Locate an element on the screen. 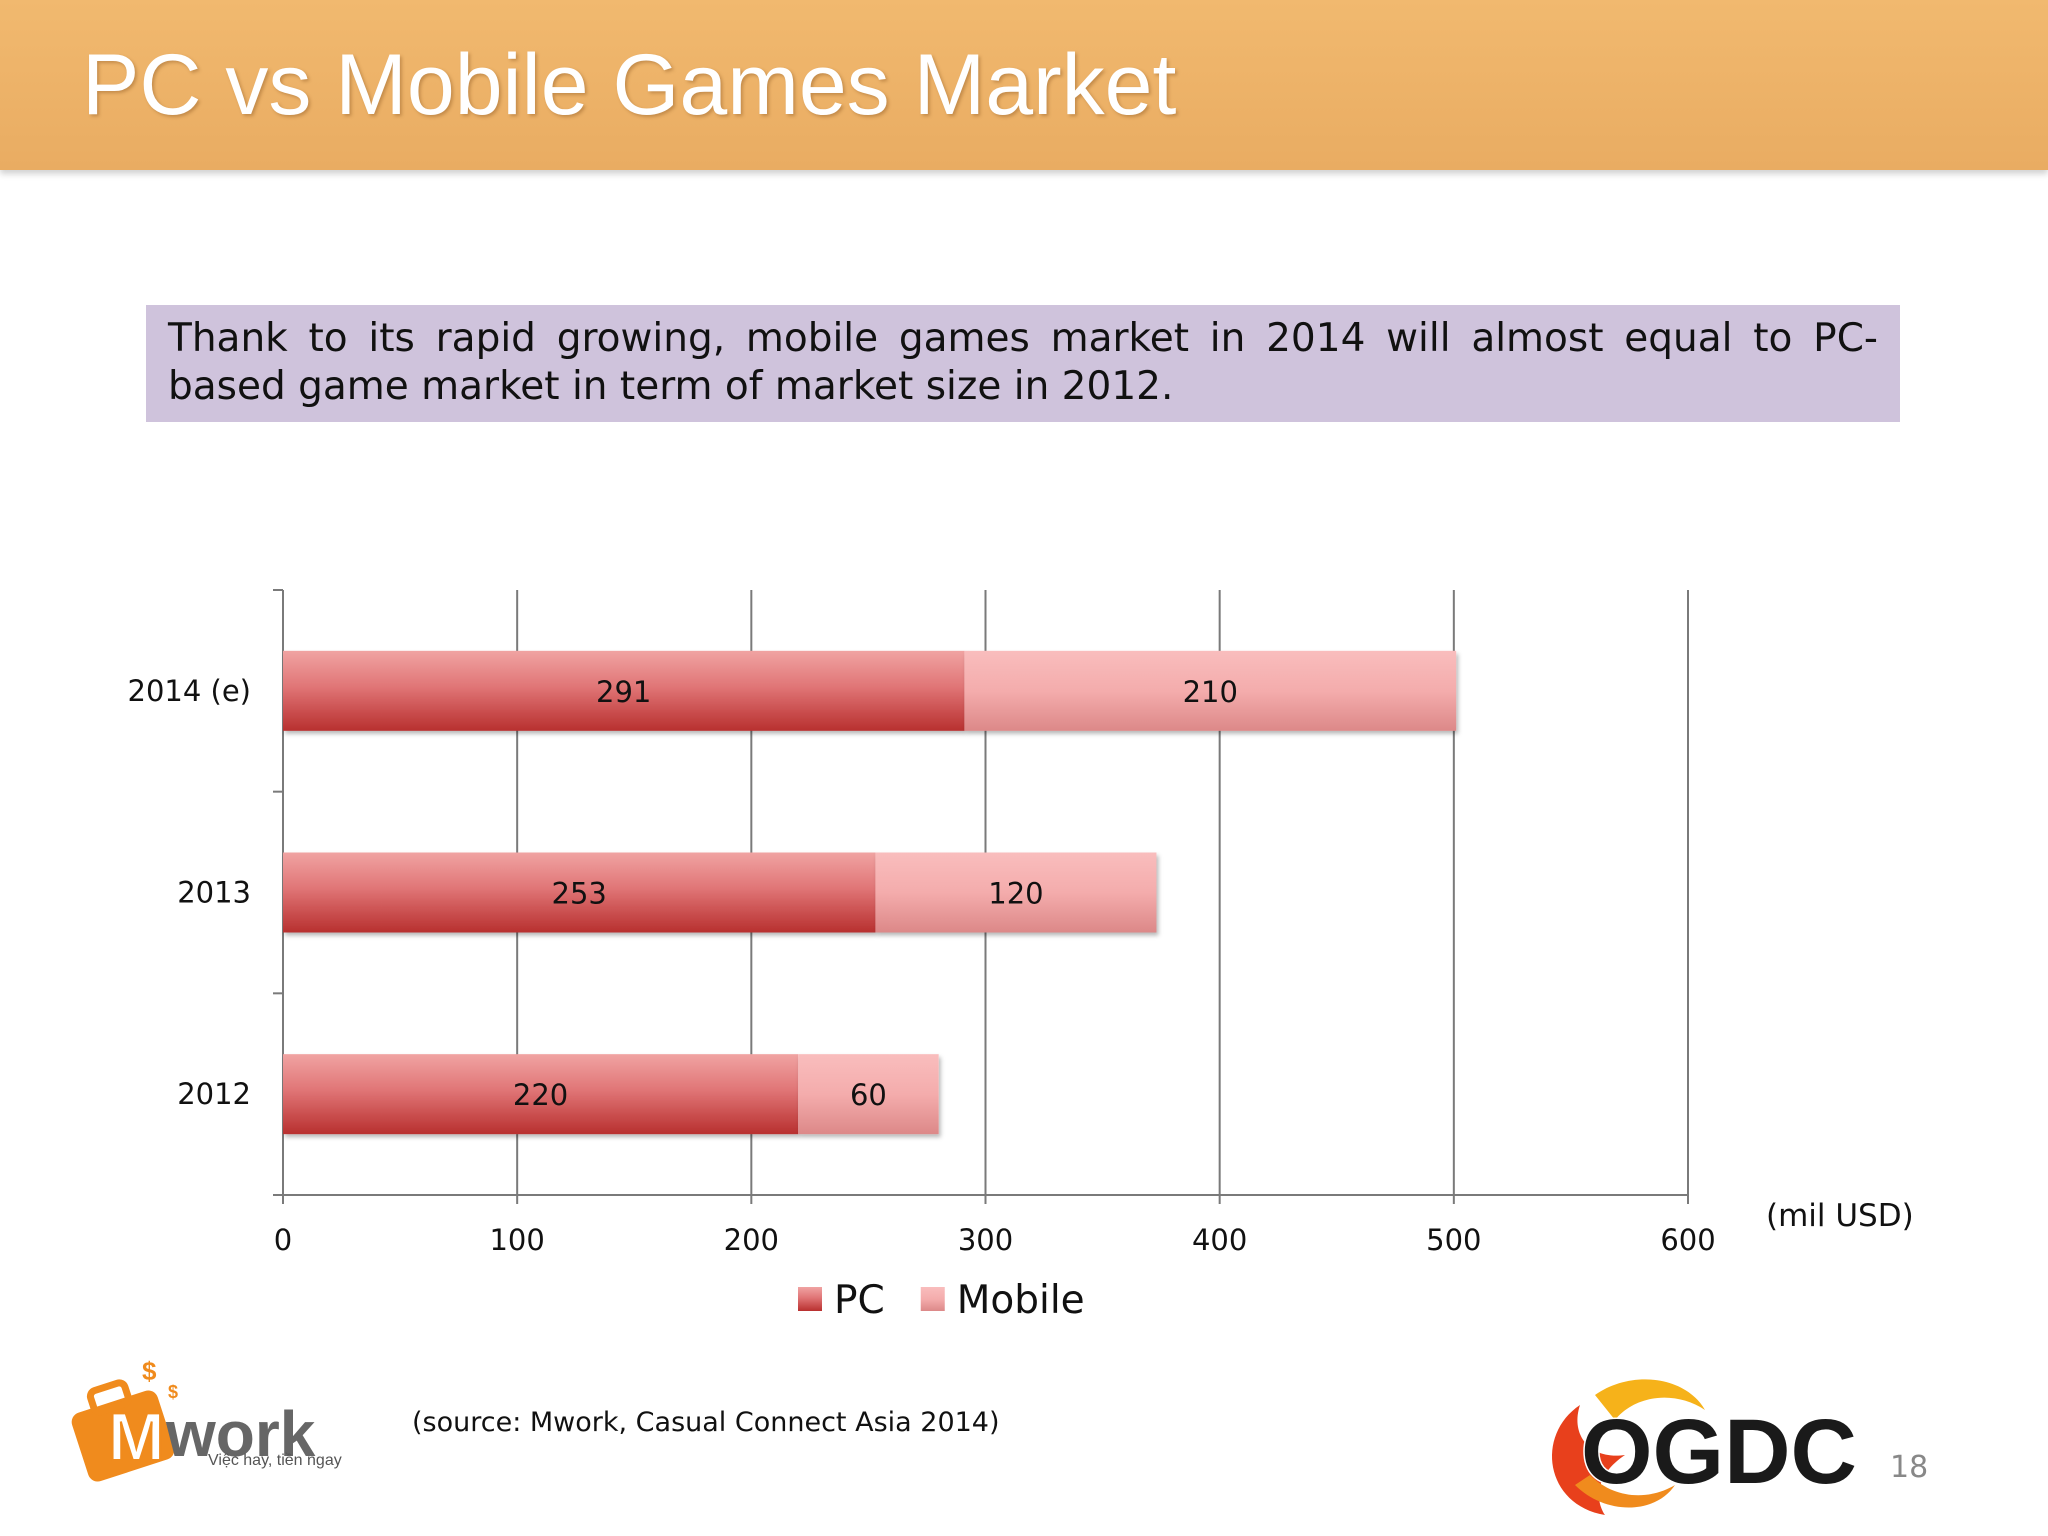  mwork-logo: $ $ M work is located at coordinates (193, 1419).